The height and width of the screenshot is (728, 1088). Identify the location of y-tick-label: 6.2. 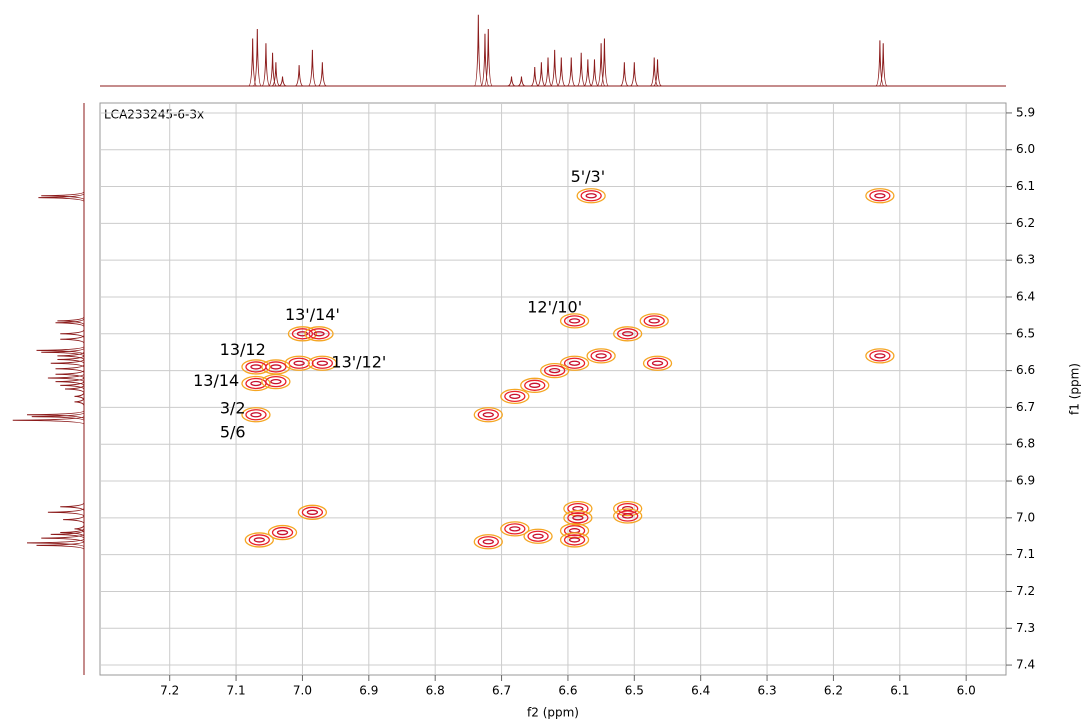
(1025, 223).